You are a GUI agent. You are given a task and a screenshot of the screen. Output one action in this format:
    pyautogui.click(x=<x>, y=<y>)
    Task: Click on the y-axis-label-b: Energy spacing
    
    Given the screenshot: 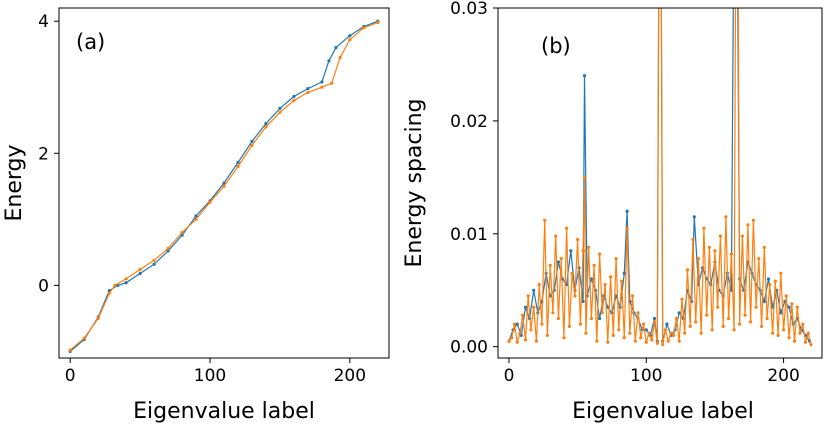 What is the action you would take?
    pyautogui.click(x=414, y=182)
    